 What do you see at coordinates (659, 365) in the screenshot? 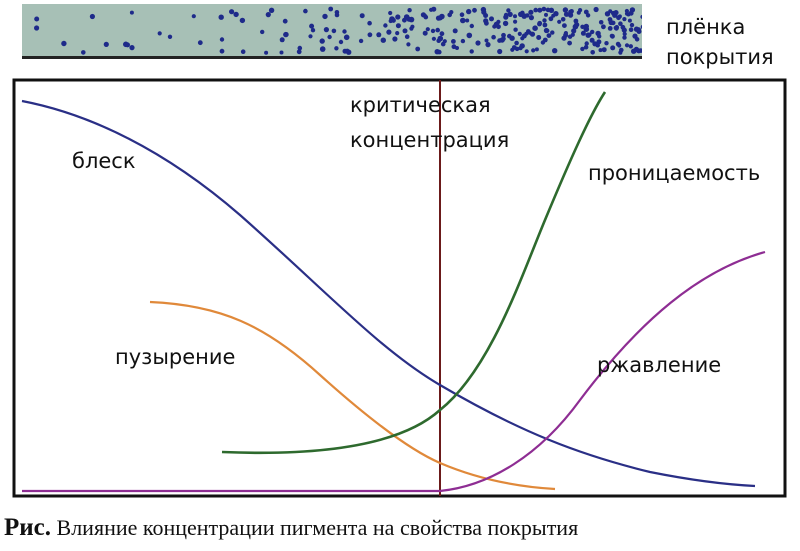
I see `rusting-label: ржавление` at bounding box center [659, 365].